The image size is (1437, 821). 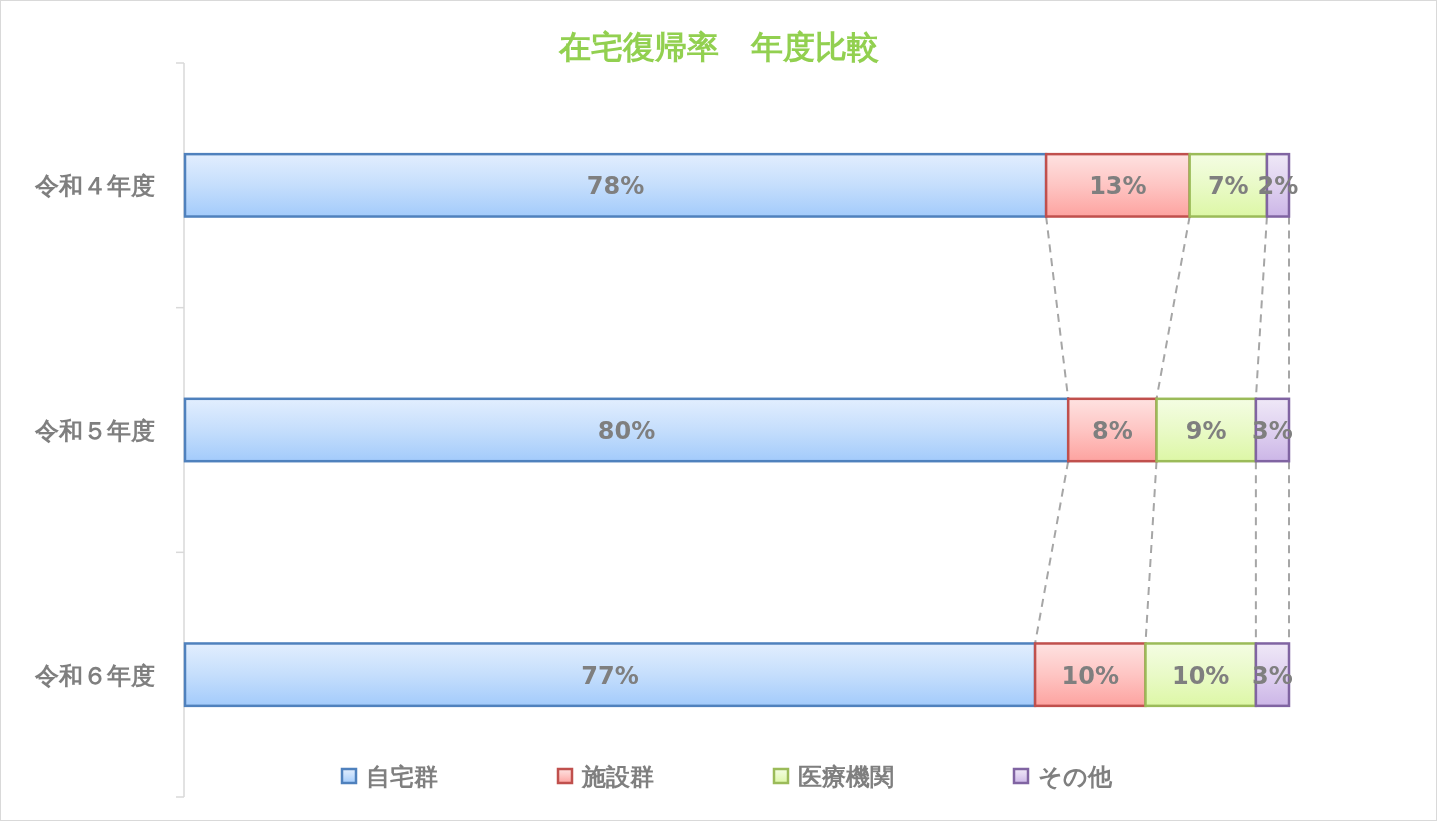 I want to click on category-label: 令和６年度, so click(x=95, y=675).